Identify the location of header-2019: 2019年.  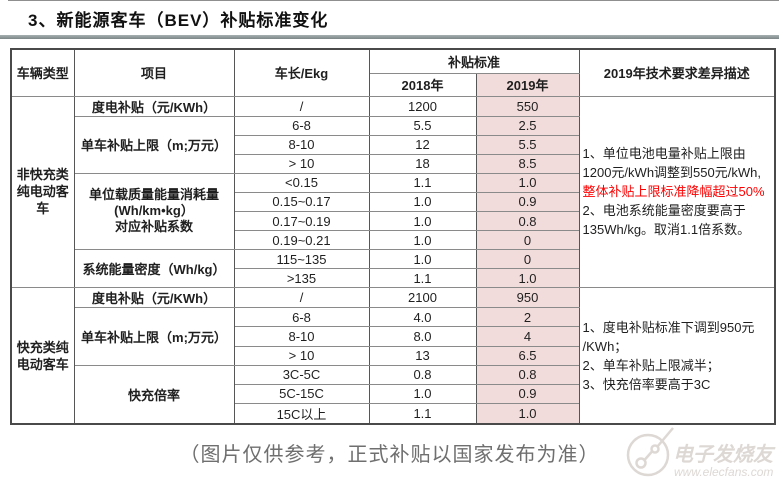
(527, 84).